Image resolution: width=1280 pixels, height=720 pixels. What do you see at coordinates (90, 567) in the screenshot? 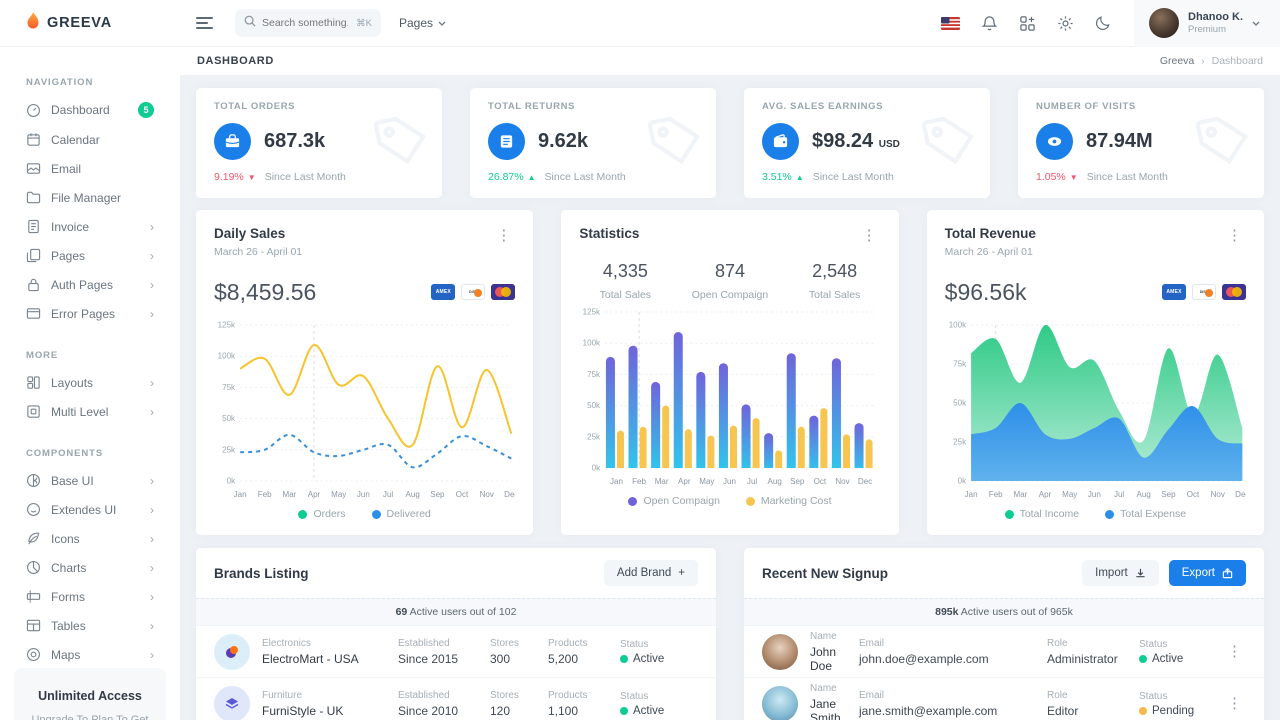
I see `sidebar-item-charts: Charts ›` at bounding box center [90, 567].